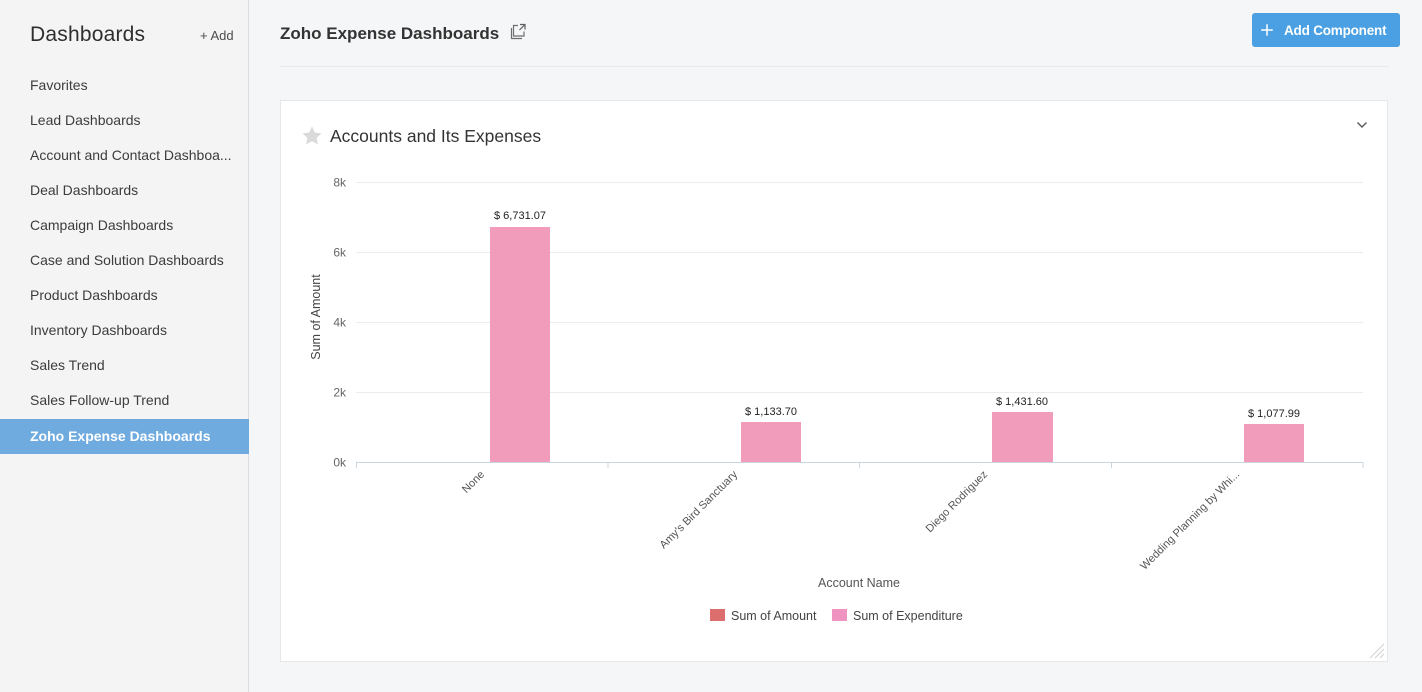  I want to click on svg-text: Account Name, so click(859, 583).